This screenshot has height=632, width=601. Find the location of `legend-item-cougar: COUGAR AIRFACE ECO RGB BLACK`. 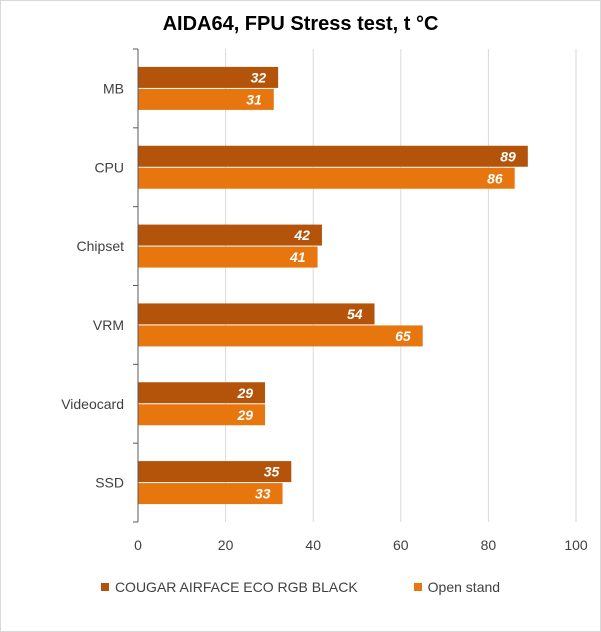

legend-item-cougar: COUGAR AIRFACE ECO RGB BLACK is located at coordinates (229, 587).